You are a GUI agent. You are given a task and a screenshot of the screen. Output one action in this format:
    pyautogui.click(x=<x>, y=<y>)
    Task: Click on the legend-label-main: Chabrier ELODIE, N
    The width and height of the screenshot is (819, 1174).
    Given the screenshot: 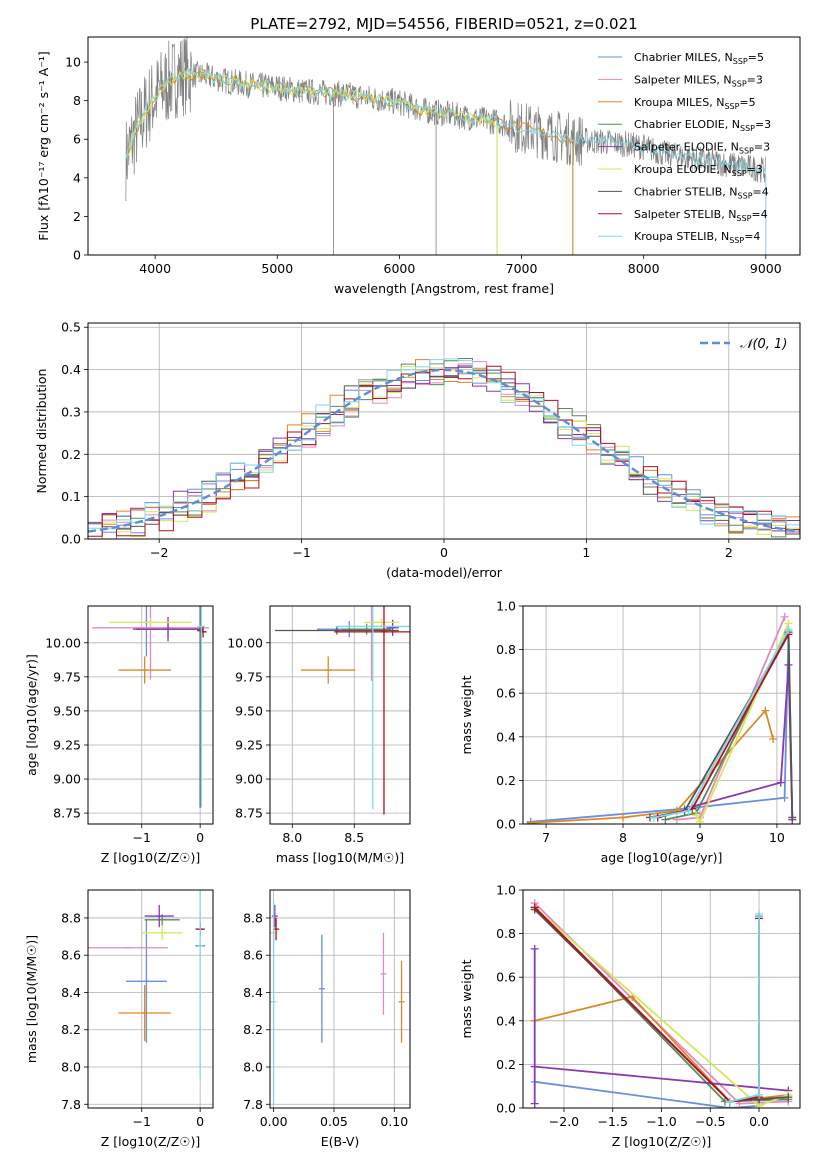 What is the action you would take?
    pyautogui.click(x=687, y=124)
    